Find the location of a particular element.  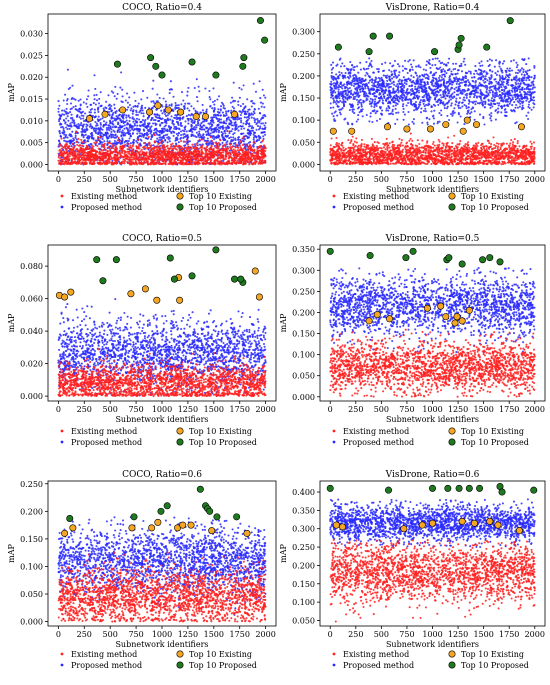

x-tick-label: 250 is located at coordinates (84, 179).